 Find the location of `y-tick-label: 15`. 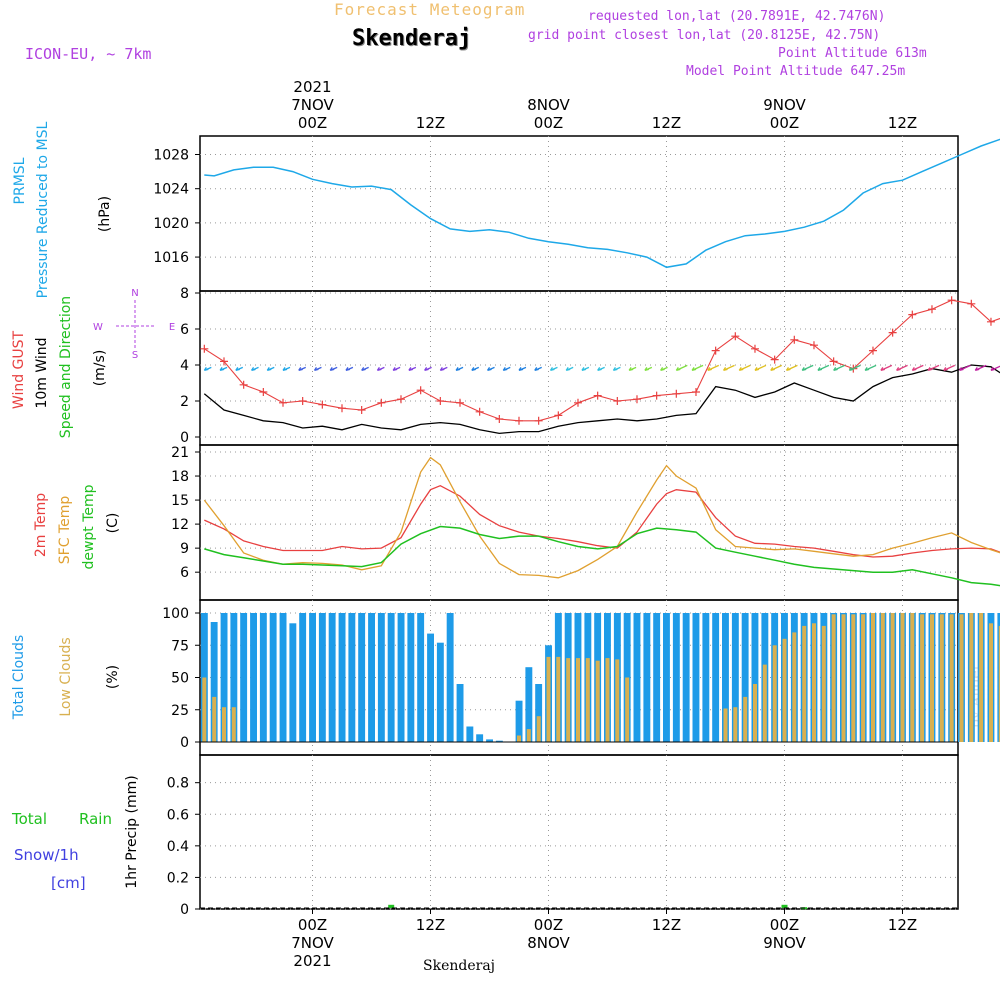

y-tick-label: 15 is located at coordinates (180, 501).